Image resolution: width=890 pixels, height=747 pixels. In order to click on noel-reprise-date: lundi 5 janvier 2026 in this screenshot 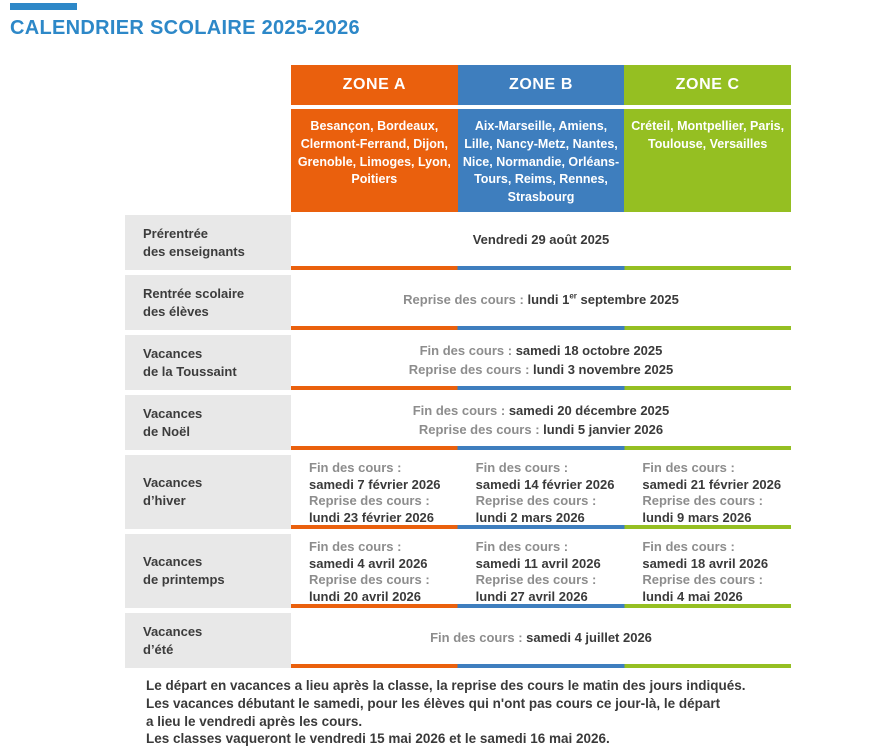, I will do `click(603, 429)`.